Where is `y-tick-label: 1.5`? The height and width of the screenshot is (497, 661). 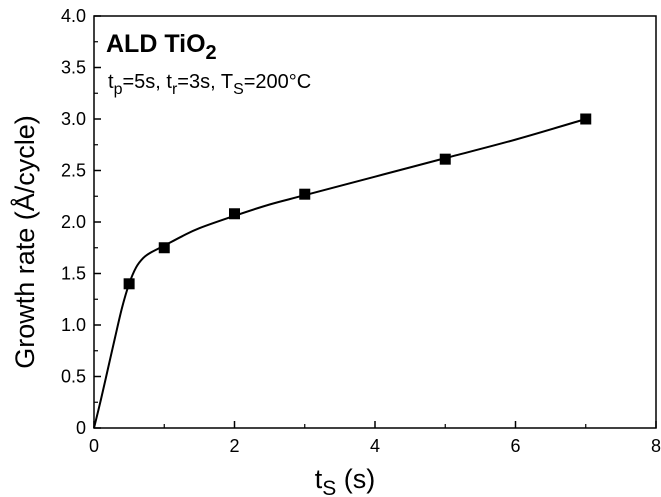
y-tick-label: 1.5 is located at coordinates (73, 274).